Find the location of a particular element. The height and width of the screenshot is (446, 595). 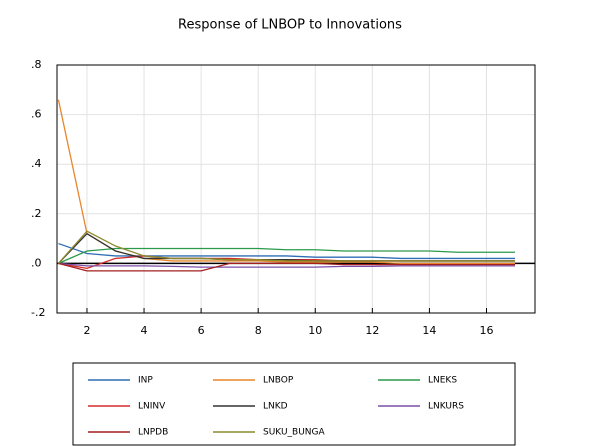

legend-box is located at coordinates (294, 404).